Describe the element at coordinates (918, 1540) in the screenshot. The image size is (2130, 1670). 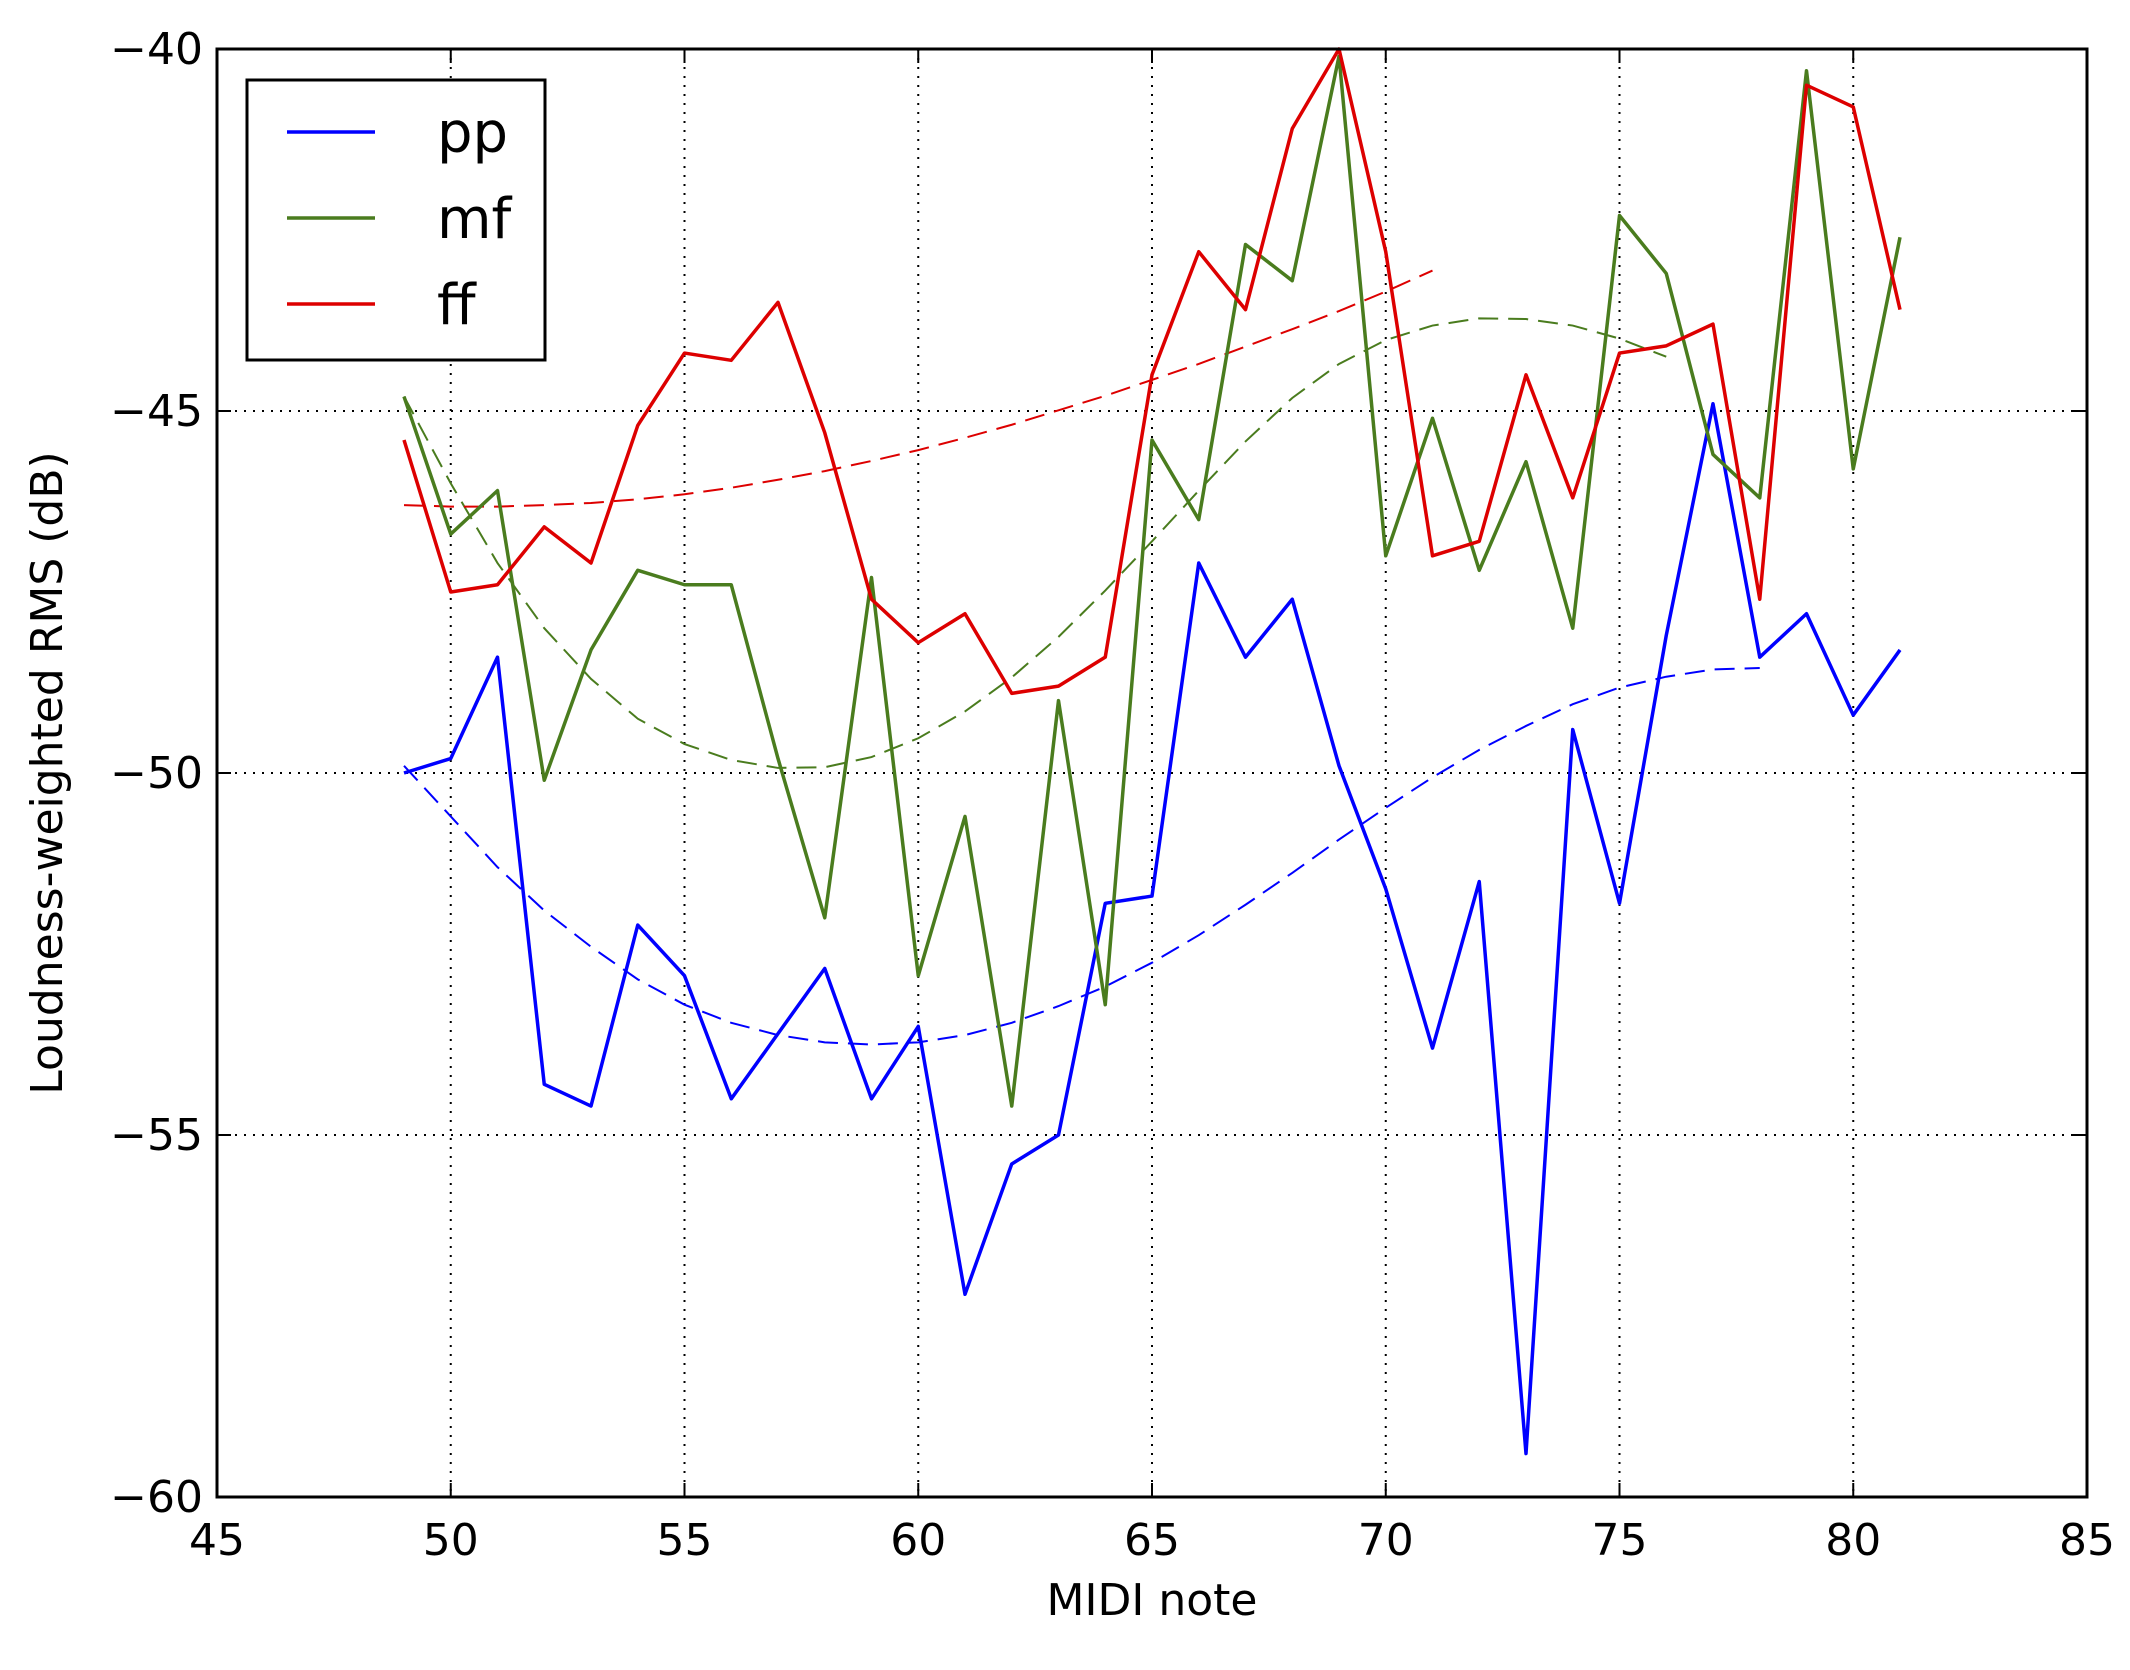
I see `x-tick-label: 60` at that location.